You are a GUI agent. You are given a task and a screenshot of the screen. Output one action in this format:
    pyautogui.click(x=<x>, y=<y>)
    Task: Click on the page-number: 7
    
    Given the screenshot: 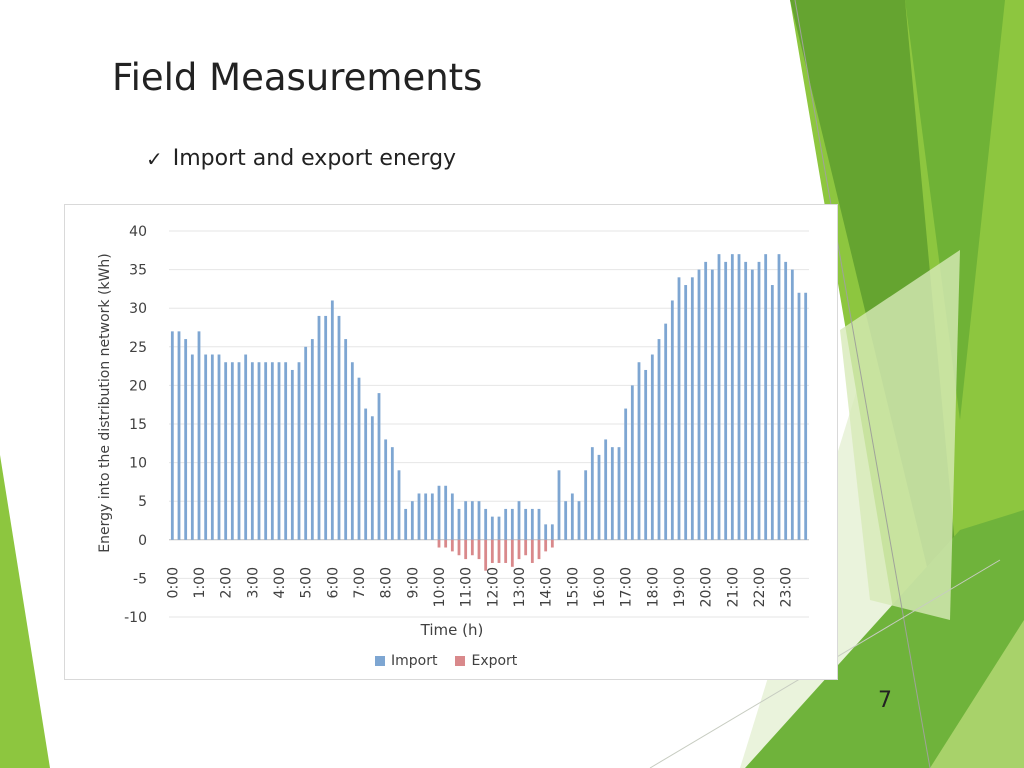 What is the action you would take?
    pyautogui.click(x=885, y=700)
    